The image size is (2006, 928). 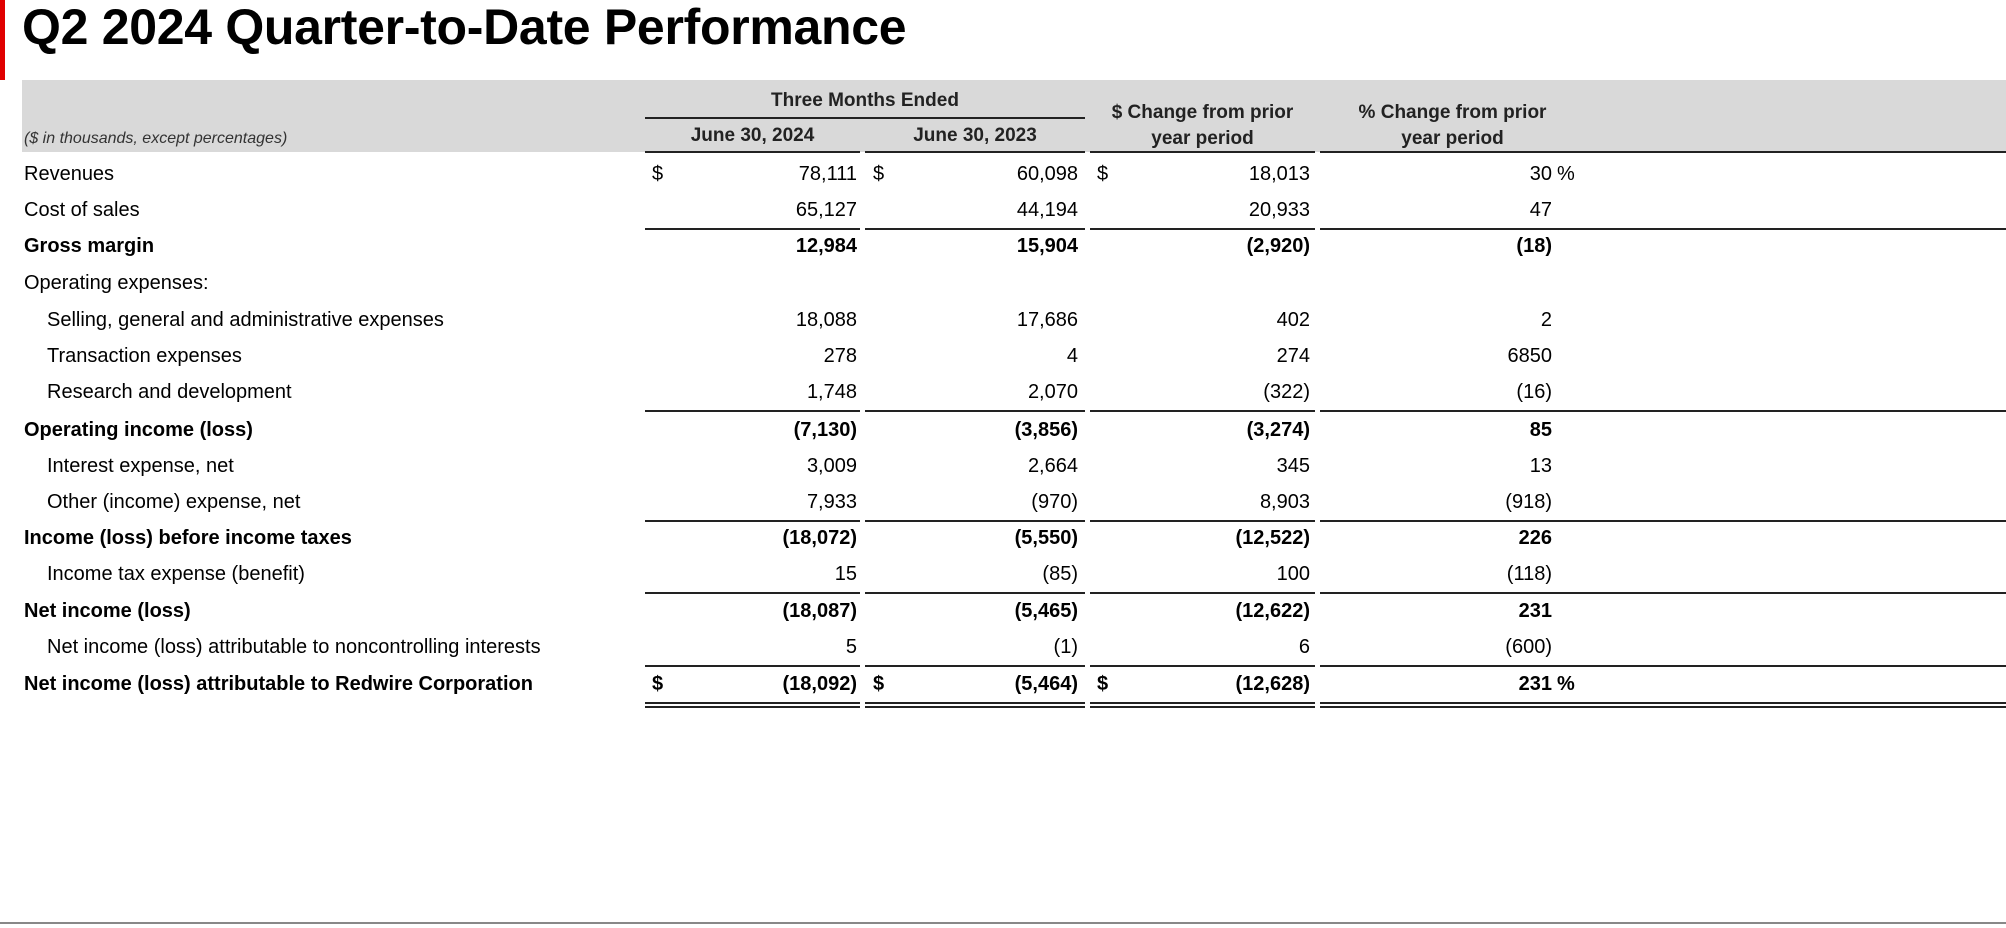 What do you see at coordinates (752, 135) in the screenshot?
I see `col-header-2024: June 30, 2024` at bounding box center [752, 135].